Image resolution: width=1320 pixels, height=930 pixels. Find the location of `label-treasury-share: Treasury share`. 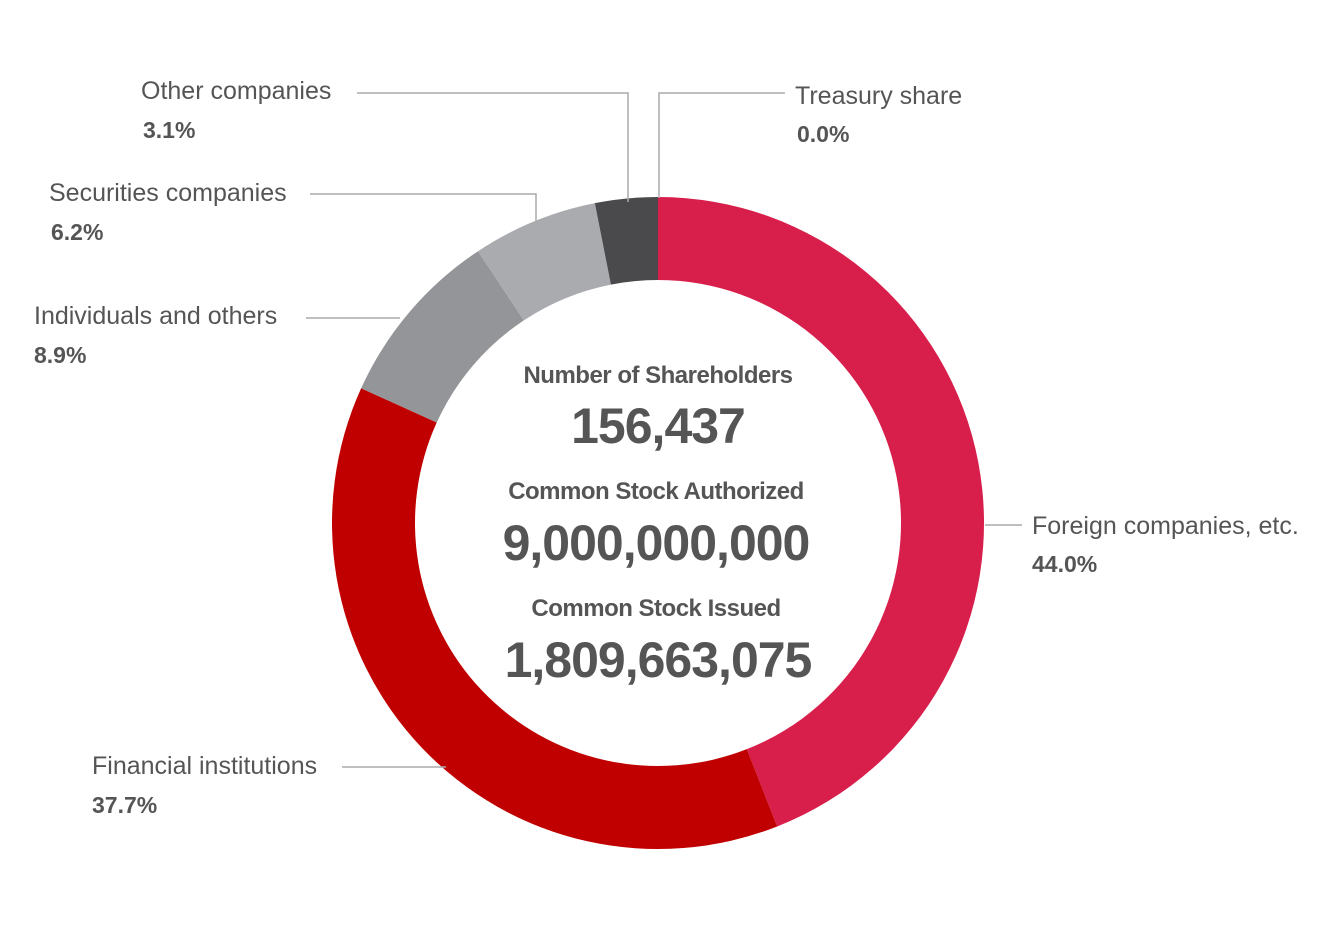

label-treasury-share: Treasury share is located at coordinates (878, 96).